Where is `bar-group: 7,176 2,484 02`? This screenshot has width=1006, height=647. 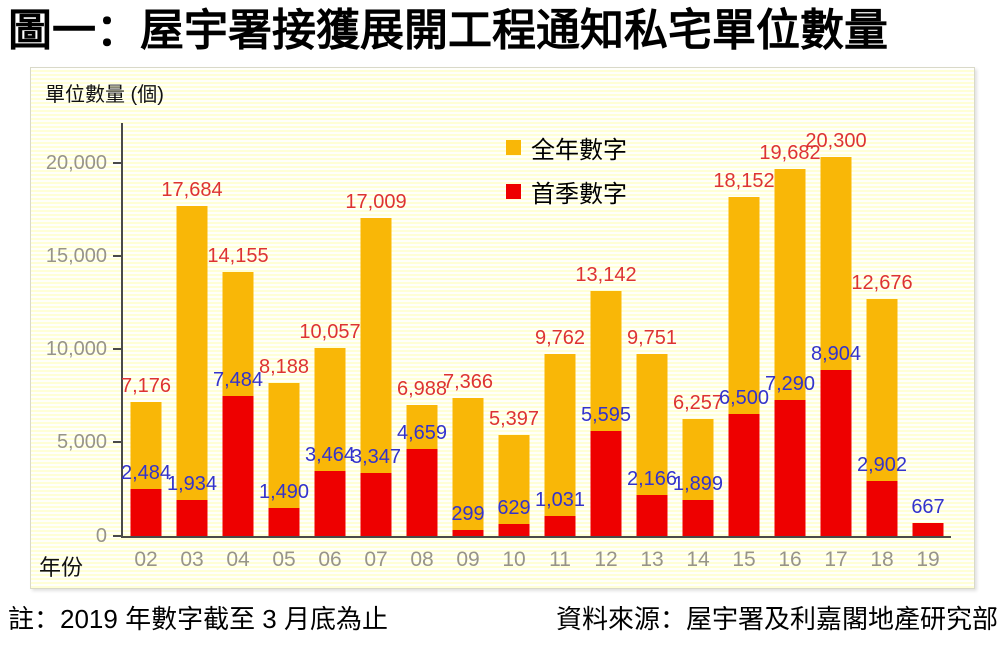 bar-group: 7,176 2,484 02 is located at coordinates (146, 347).